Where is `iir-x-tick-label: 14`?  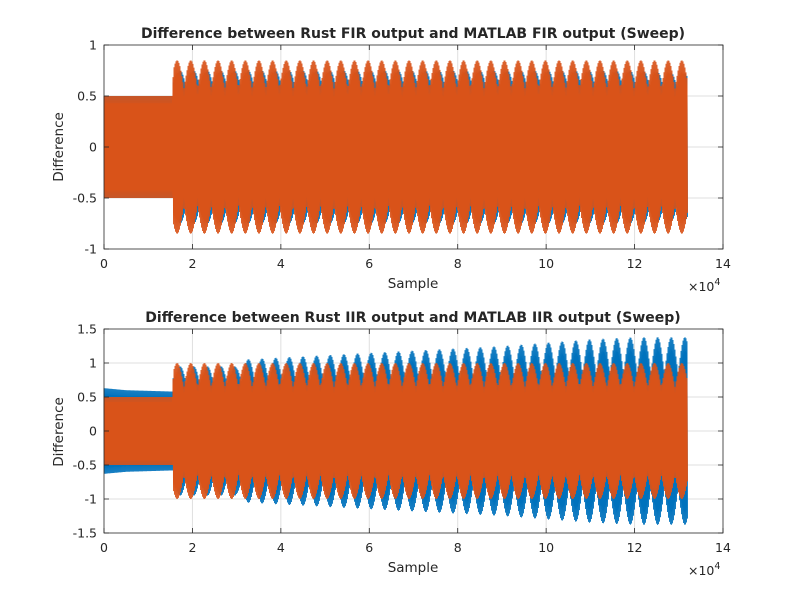
iir-x-tick-label: 14 is located at coordinates (723, 547).